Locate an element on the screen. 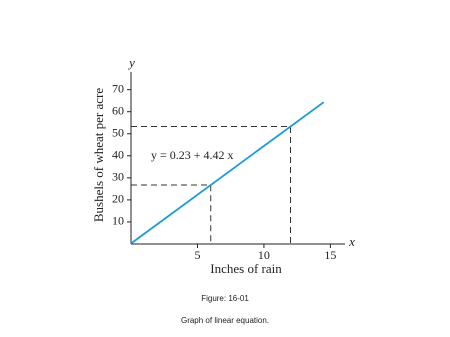 The width and height of the screenshot is (450, 337). y-tick-label: 60 is located at coordinates (118, 110).